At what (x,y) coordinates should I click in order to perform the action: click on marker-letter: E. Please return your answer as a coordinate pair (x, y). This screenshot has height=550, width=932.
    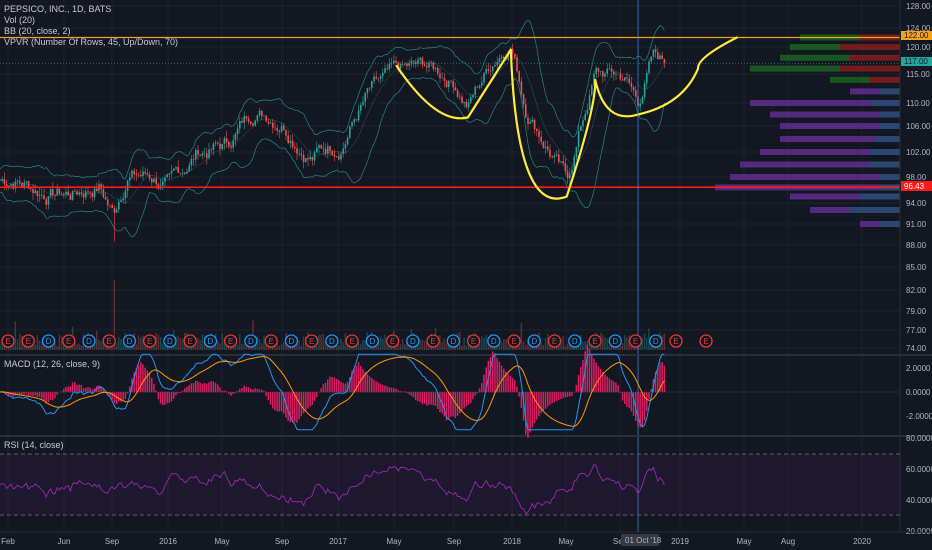
    Looking at the image, I should click on (432, 341).